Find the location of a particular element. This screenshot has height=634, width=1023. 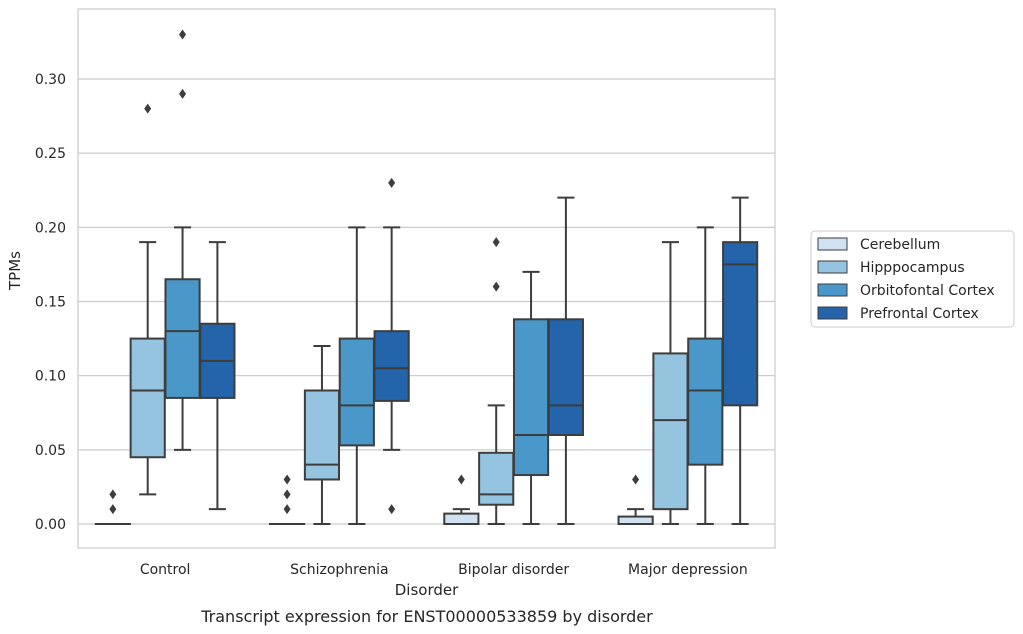

legend-label: Prefrontal Cortex is located at coordinates (919, 314).